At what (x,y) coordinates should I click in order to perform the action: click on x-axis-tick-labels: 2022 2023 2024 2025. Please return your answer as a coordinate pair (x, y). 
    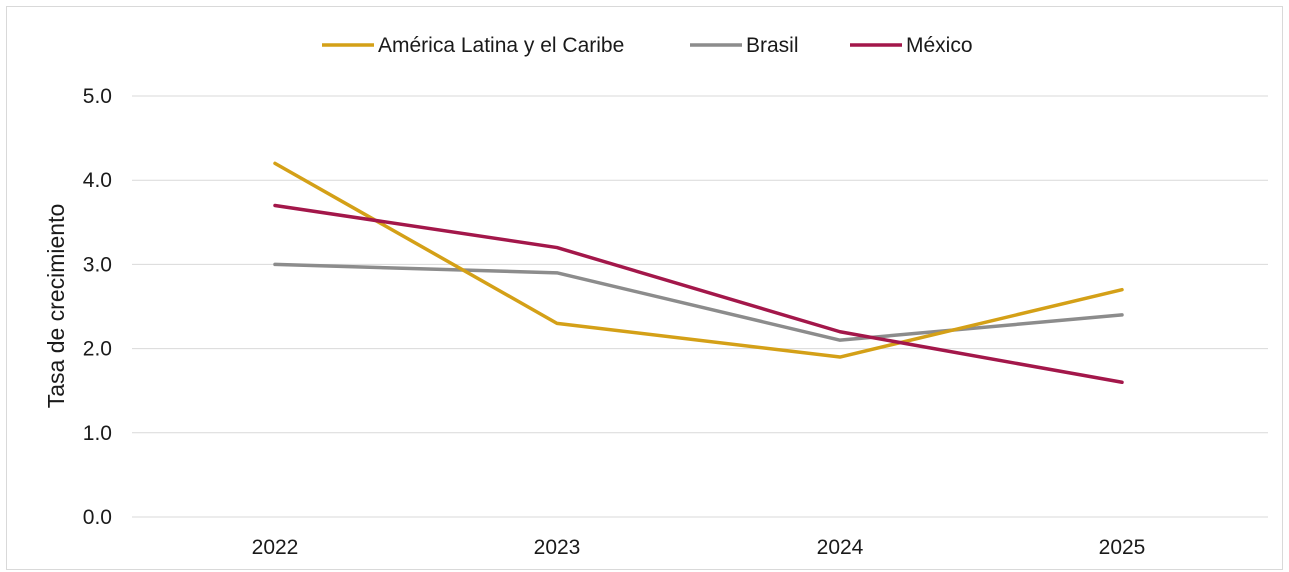
    Looking at the image, I should click on (699, 547).